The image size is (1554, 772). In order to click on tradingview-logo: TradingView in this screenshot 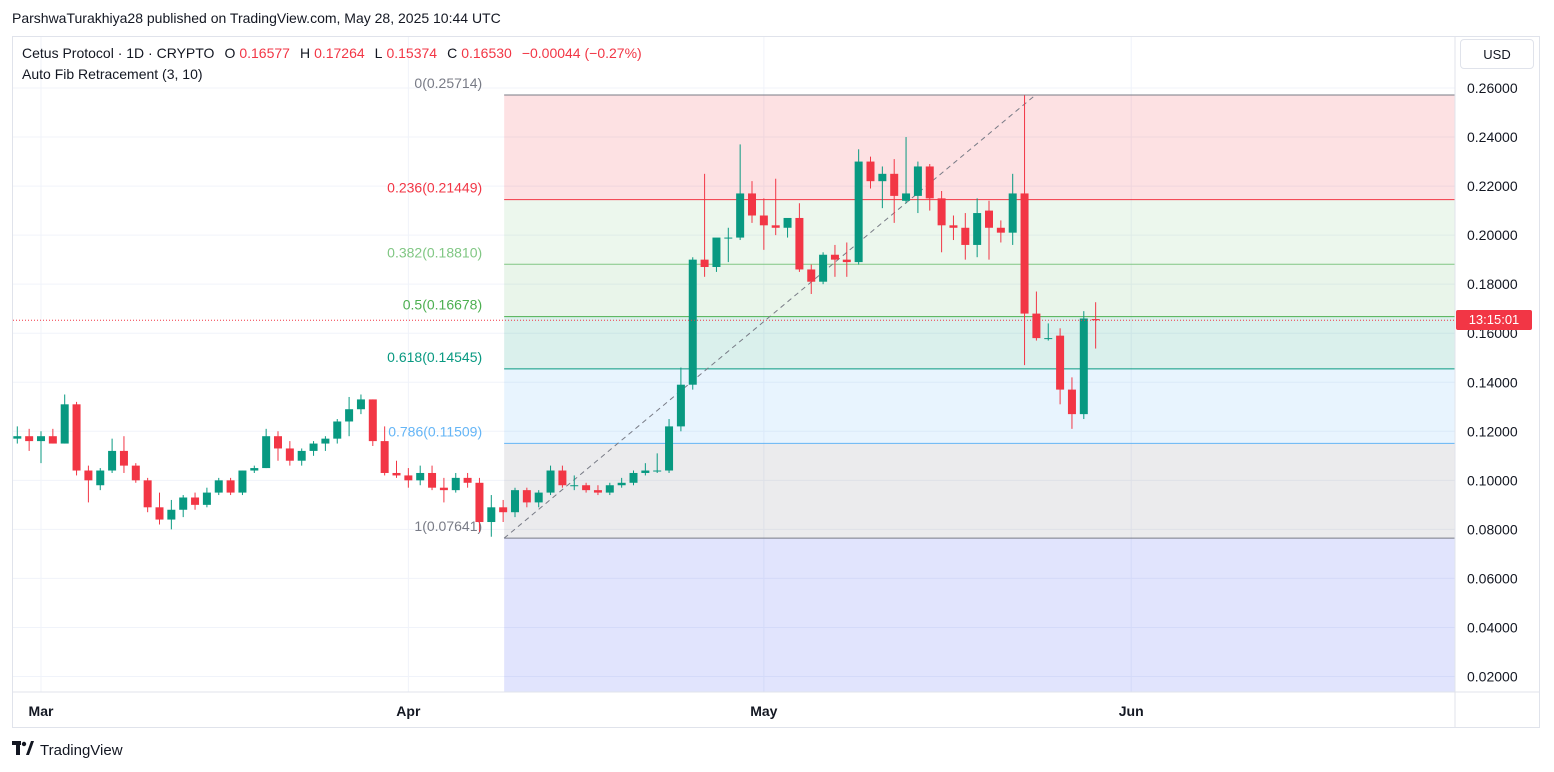, I will do `click(67, 750)`.